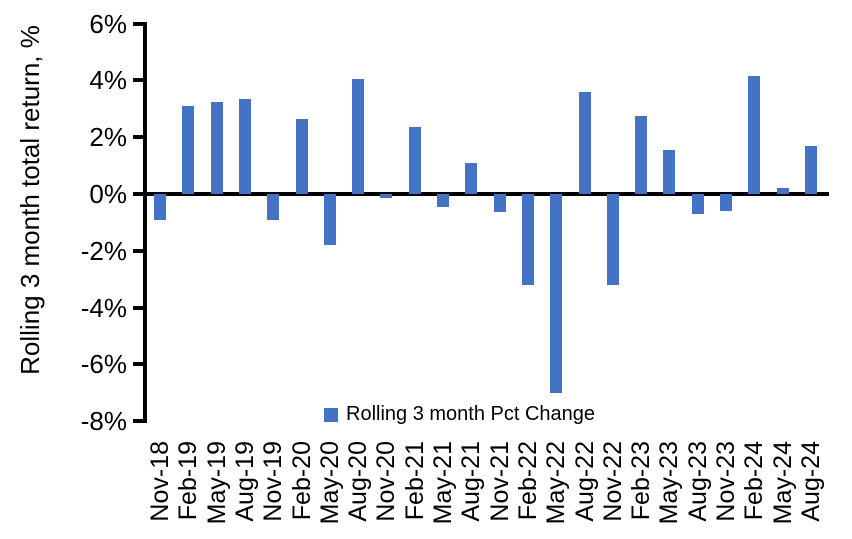 This screenshot has width=852, height=539. What do you see at coordinates (556, 483) in the screenshot?
I see `x-tick-label: May-22` at bounding box center [556, 483].